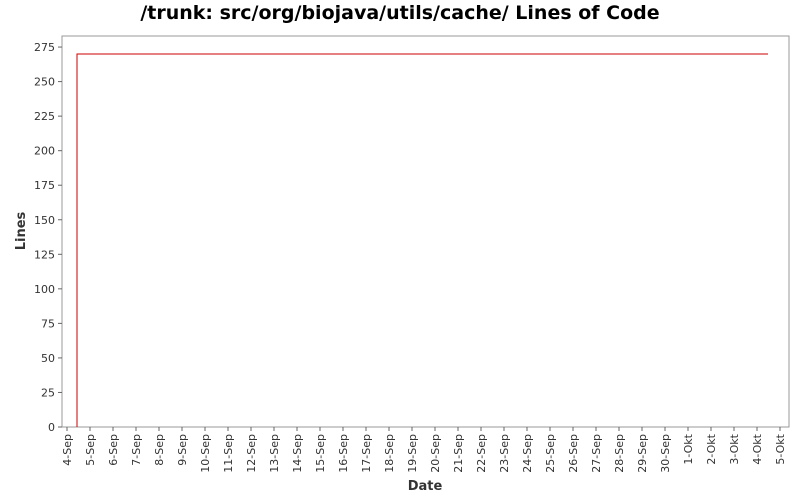 The height and width of the screenshot is (500, 800). Describe the element at coordinates (67, 450) in the screenshot. I see `x-tick-label: 4-Sep` at that location.